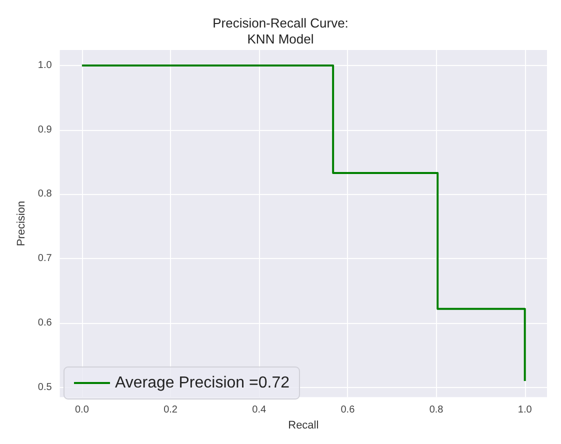 The width and height of the screenshot is (561, 444). I want to click on chart-title: Precision-Recall Curve: KNN Model, so click(280, 31).